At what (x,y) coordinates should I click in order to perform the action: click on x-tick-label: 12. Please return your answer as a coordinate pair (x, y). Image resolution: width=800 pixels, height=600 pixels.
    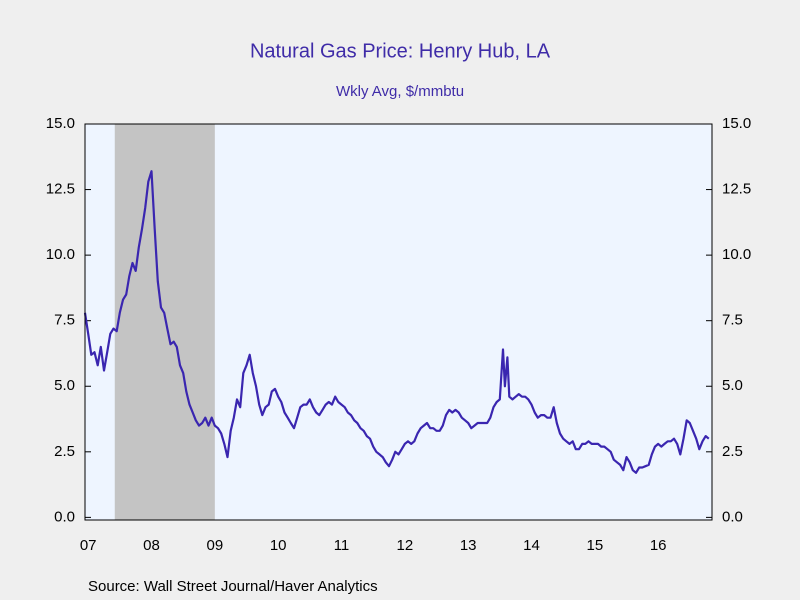
    Looking at the image, I should click on (404, 545).